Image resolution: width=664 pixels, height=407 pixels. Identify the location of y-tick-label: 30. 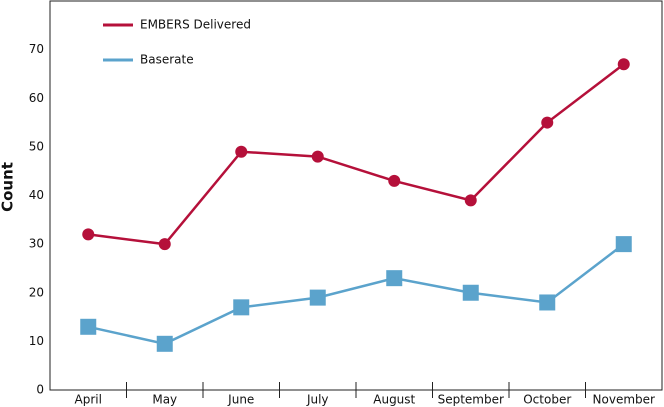
(36, 244).